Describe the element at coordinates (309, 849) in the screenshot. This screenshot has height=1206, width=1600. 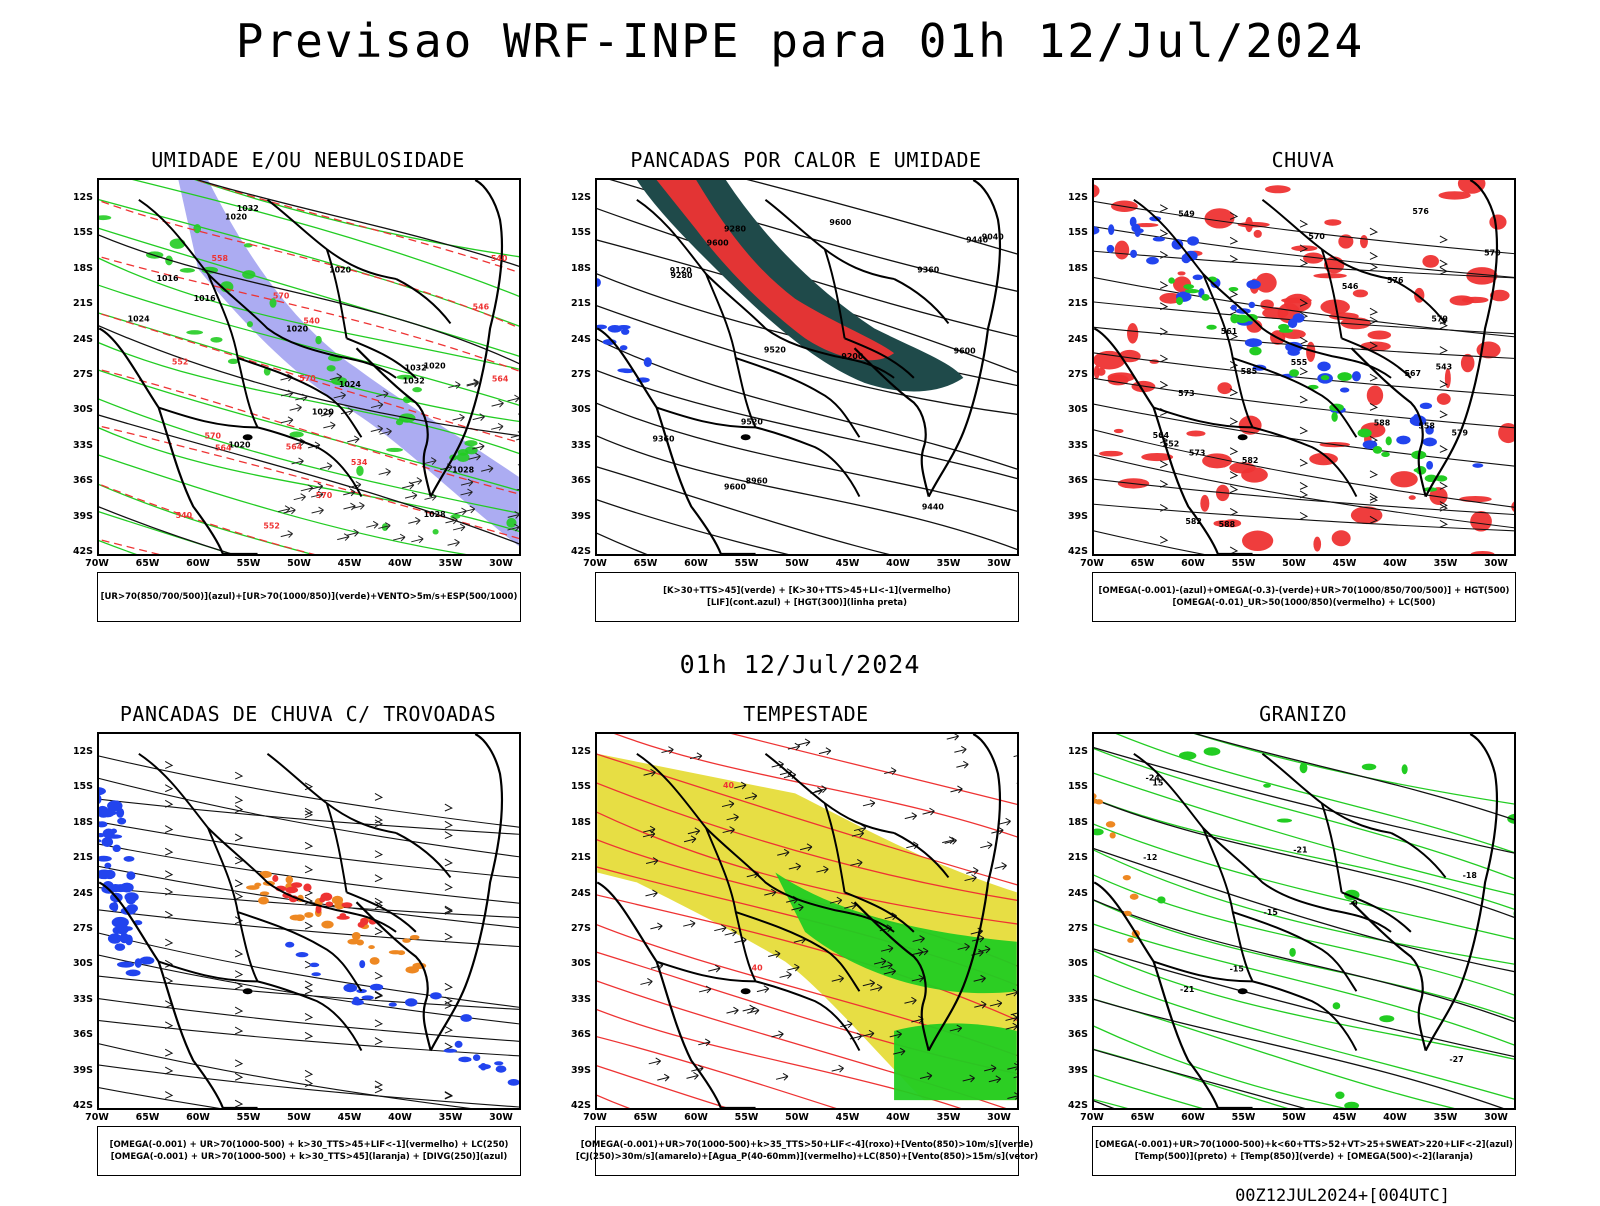
I see `streamline` at that location.